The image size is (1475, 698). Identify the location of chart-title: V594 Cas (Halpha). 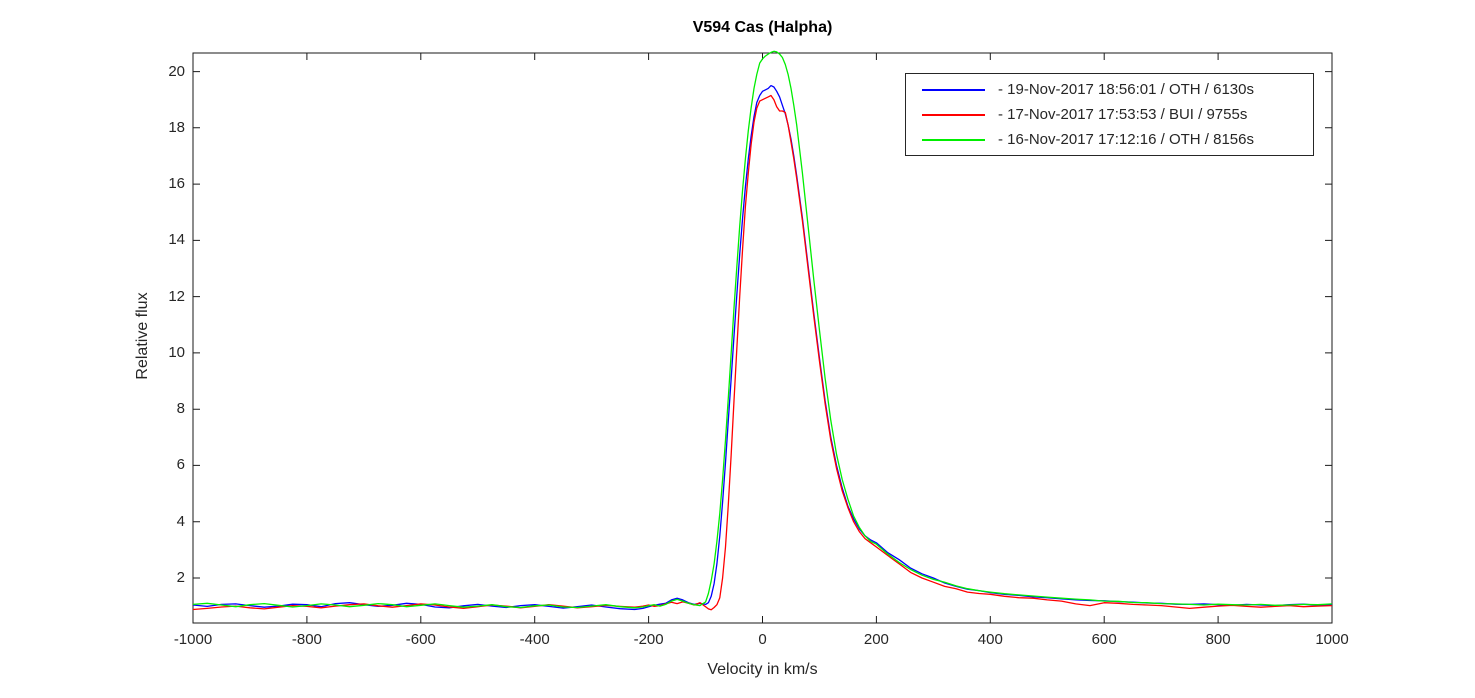
(762, 27).